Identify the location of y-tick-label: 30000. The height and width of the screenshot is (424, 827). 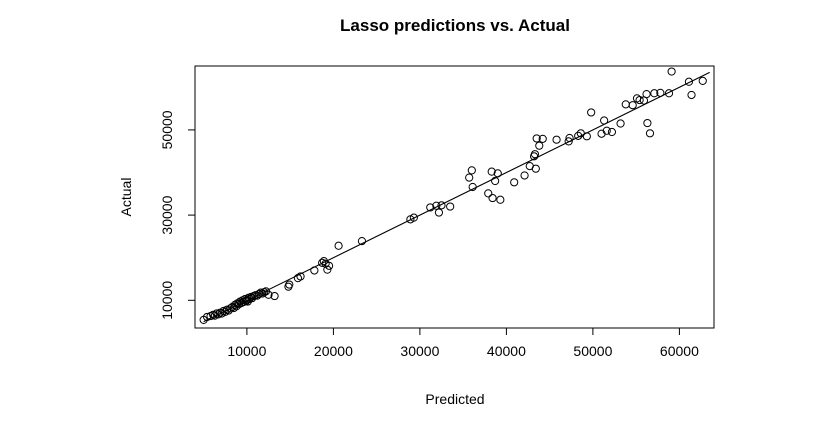
(167, 214).